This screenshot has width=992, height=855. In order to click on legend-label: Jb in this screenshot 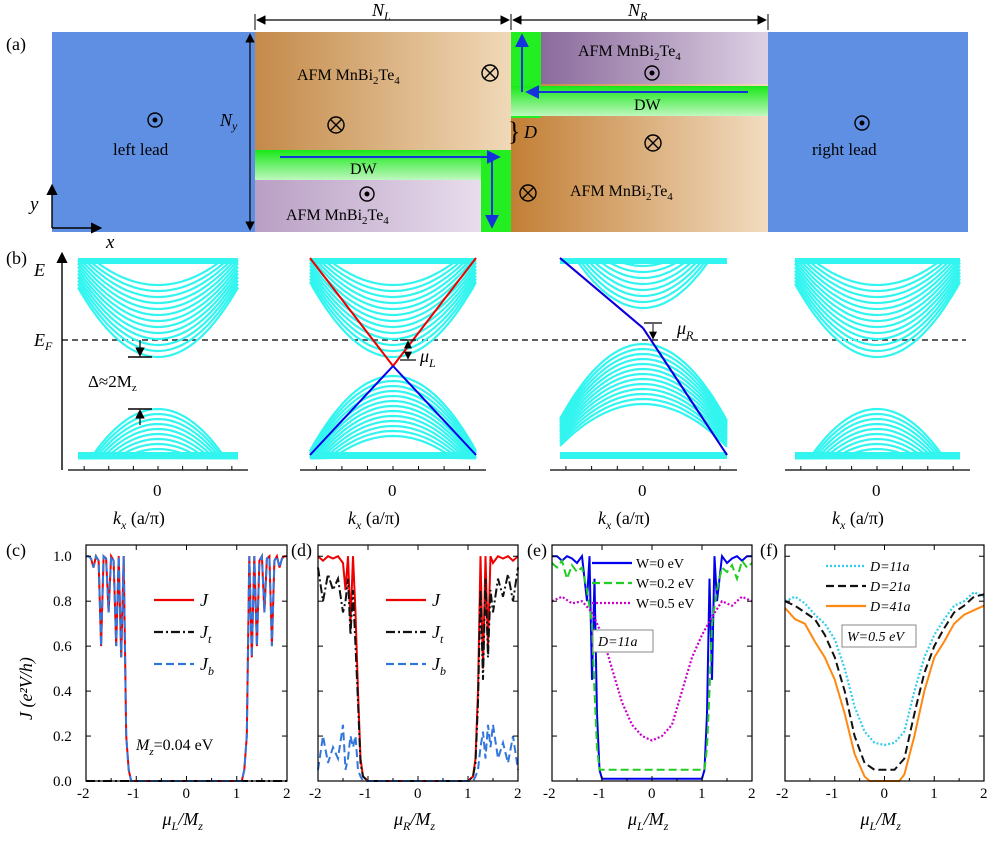, I will do `click(439, 666)`.